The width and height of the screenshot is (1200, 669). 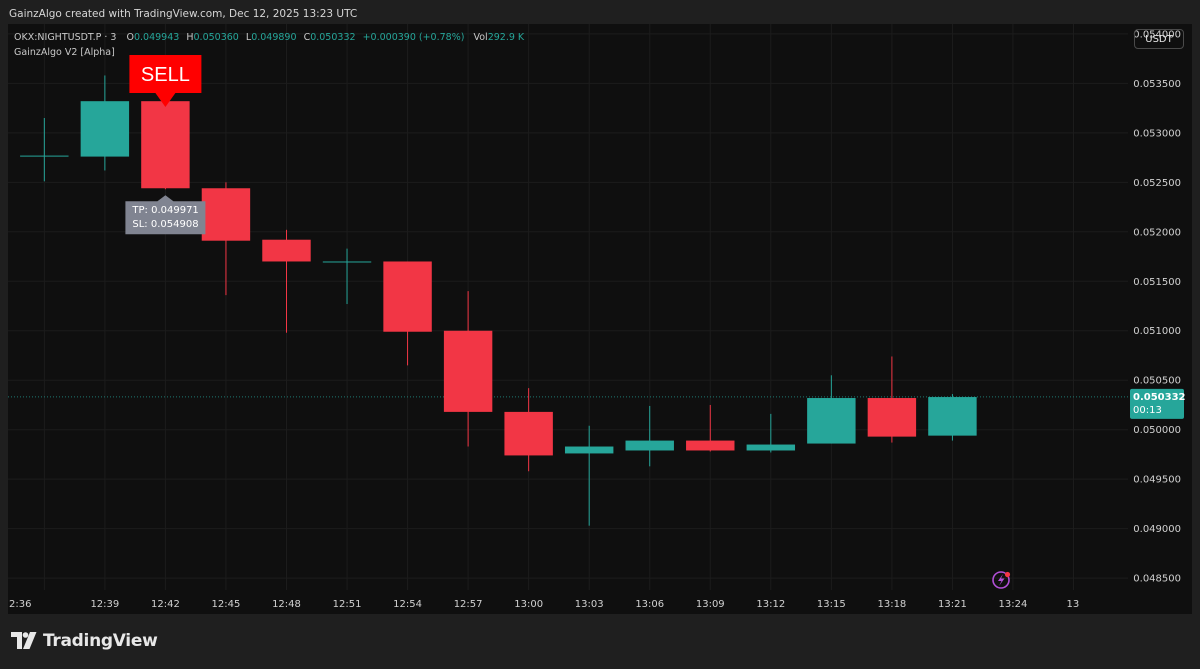 I want to click on legend-vol: 292.9 K, so click(x=506, y=37).